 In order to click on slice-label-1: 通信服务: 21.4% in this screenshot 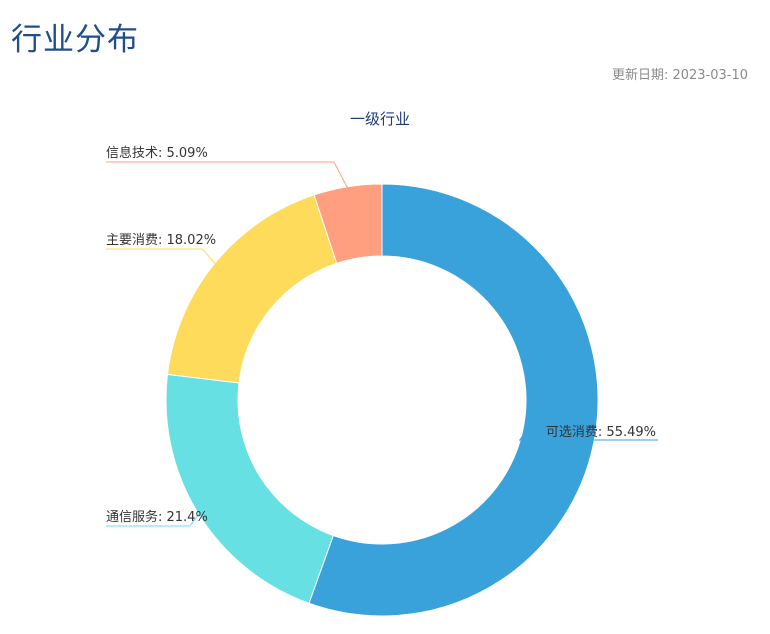, I will do `click(157, 517)`.